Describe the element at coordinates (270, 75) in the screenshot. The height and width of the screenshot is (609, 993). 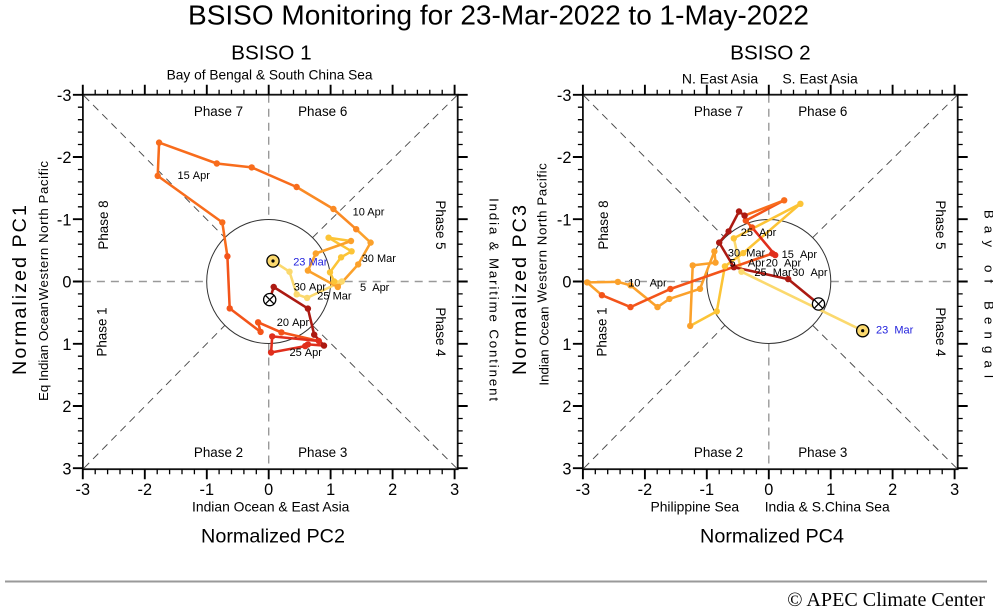
I see `svg-text:Bay of Bengal & South China Se: Bay of Bengal & South China Sea` at that location.